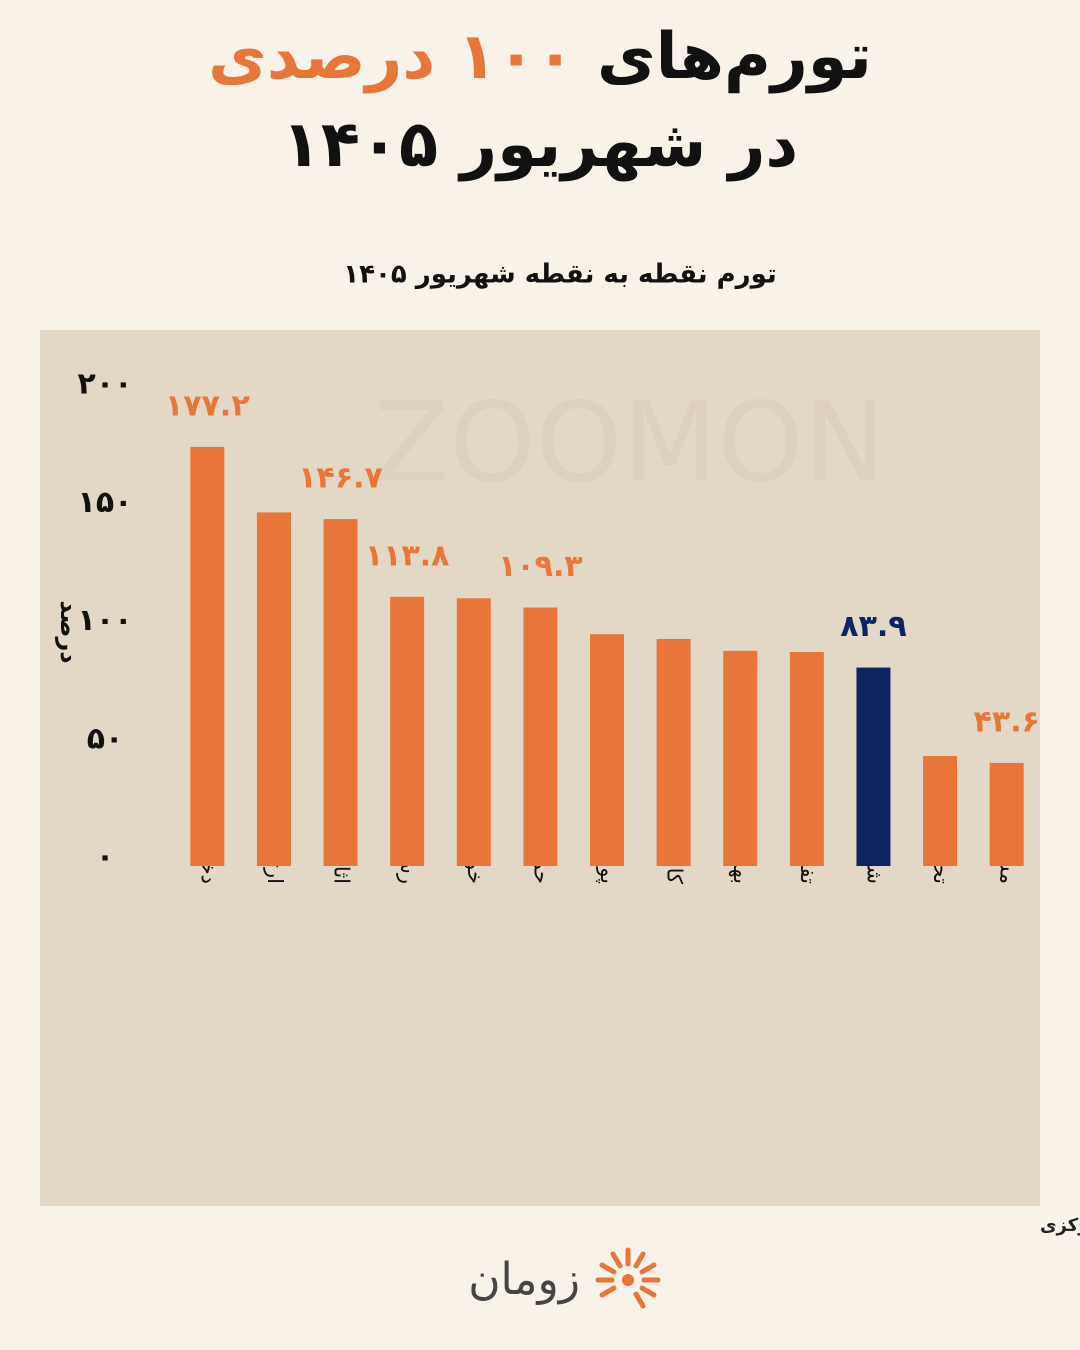 The image size is (1080, 1350). What do you see at coordinates (391, 57) in the screenshot?
I see `title-highlight: ۱۰۰ درصدی` at bounding box center [391, 57].